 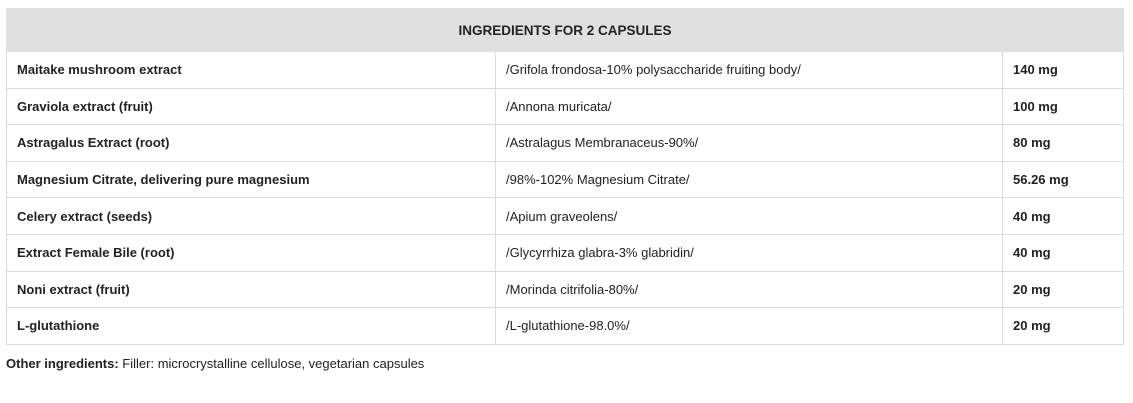 I want to click on other-ingredients-label: Other ingredients:, so click(x=62, y=363).